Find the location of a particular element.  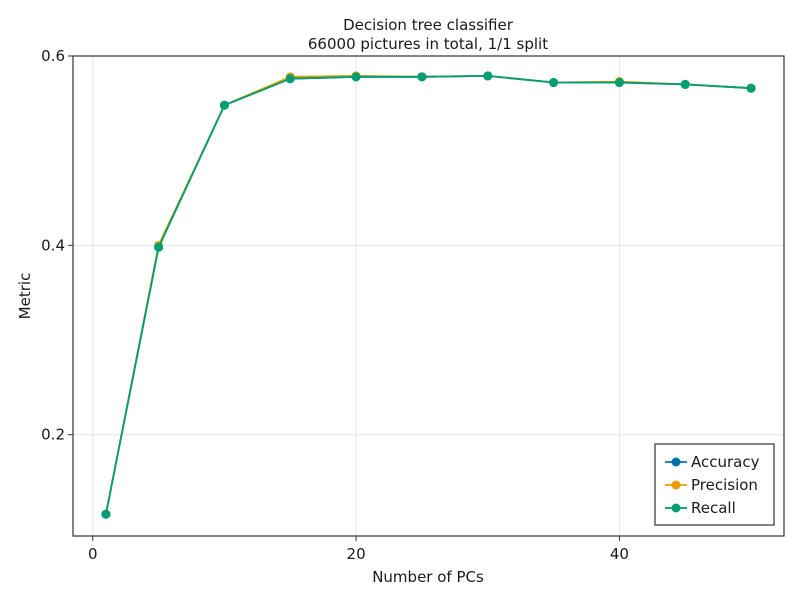

legend-item-recall: Recall is located at coordinates (700, 508).